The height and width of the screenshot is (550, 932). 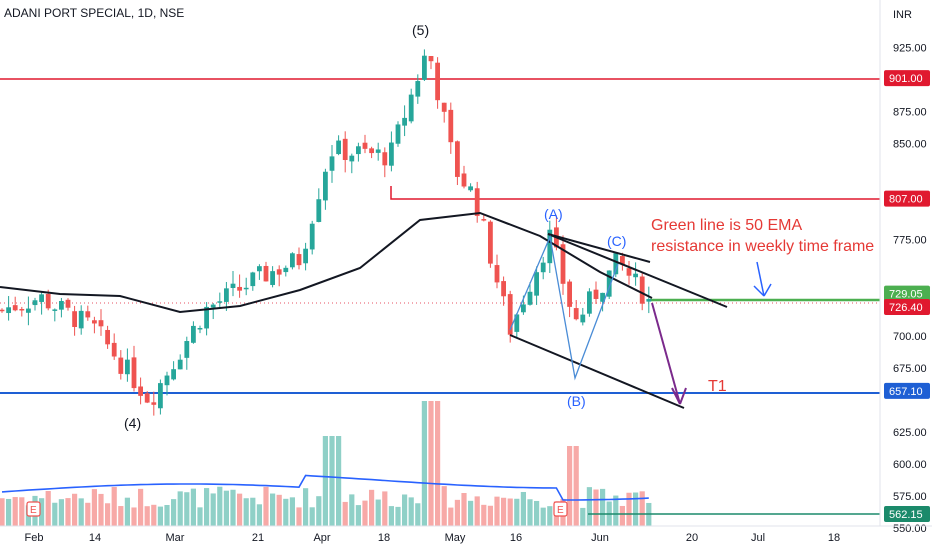 What do you see at coordinates (910, 48) in the screenshot?
I see `price-tick-label: 925.00` at bounding box center [910, 48].